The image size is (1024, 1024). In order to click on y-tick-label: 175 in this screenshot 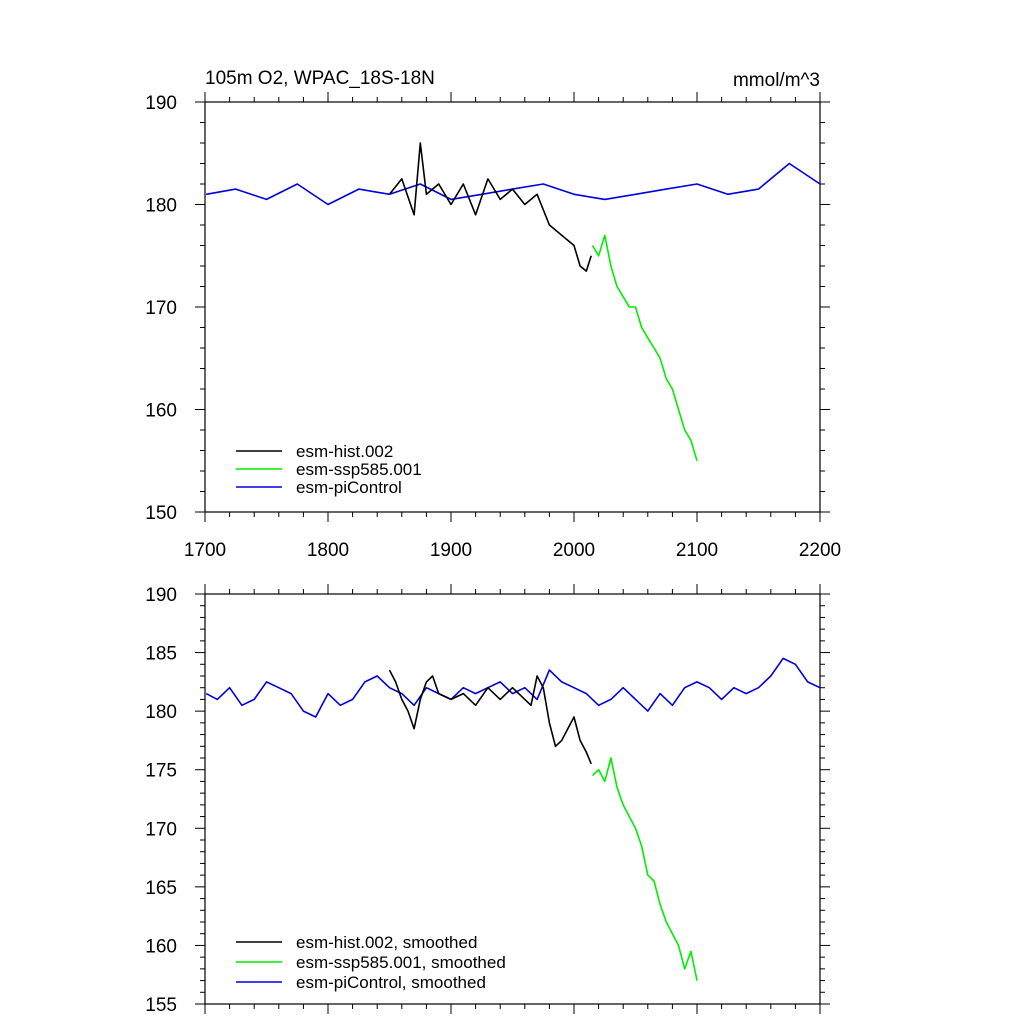, I will do `click(161, 771)`.